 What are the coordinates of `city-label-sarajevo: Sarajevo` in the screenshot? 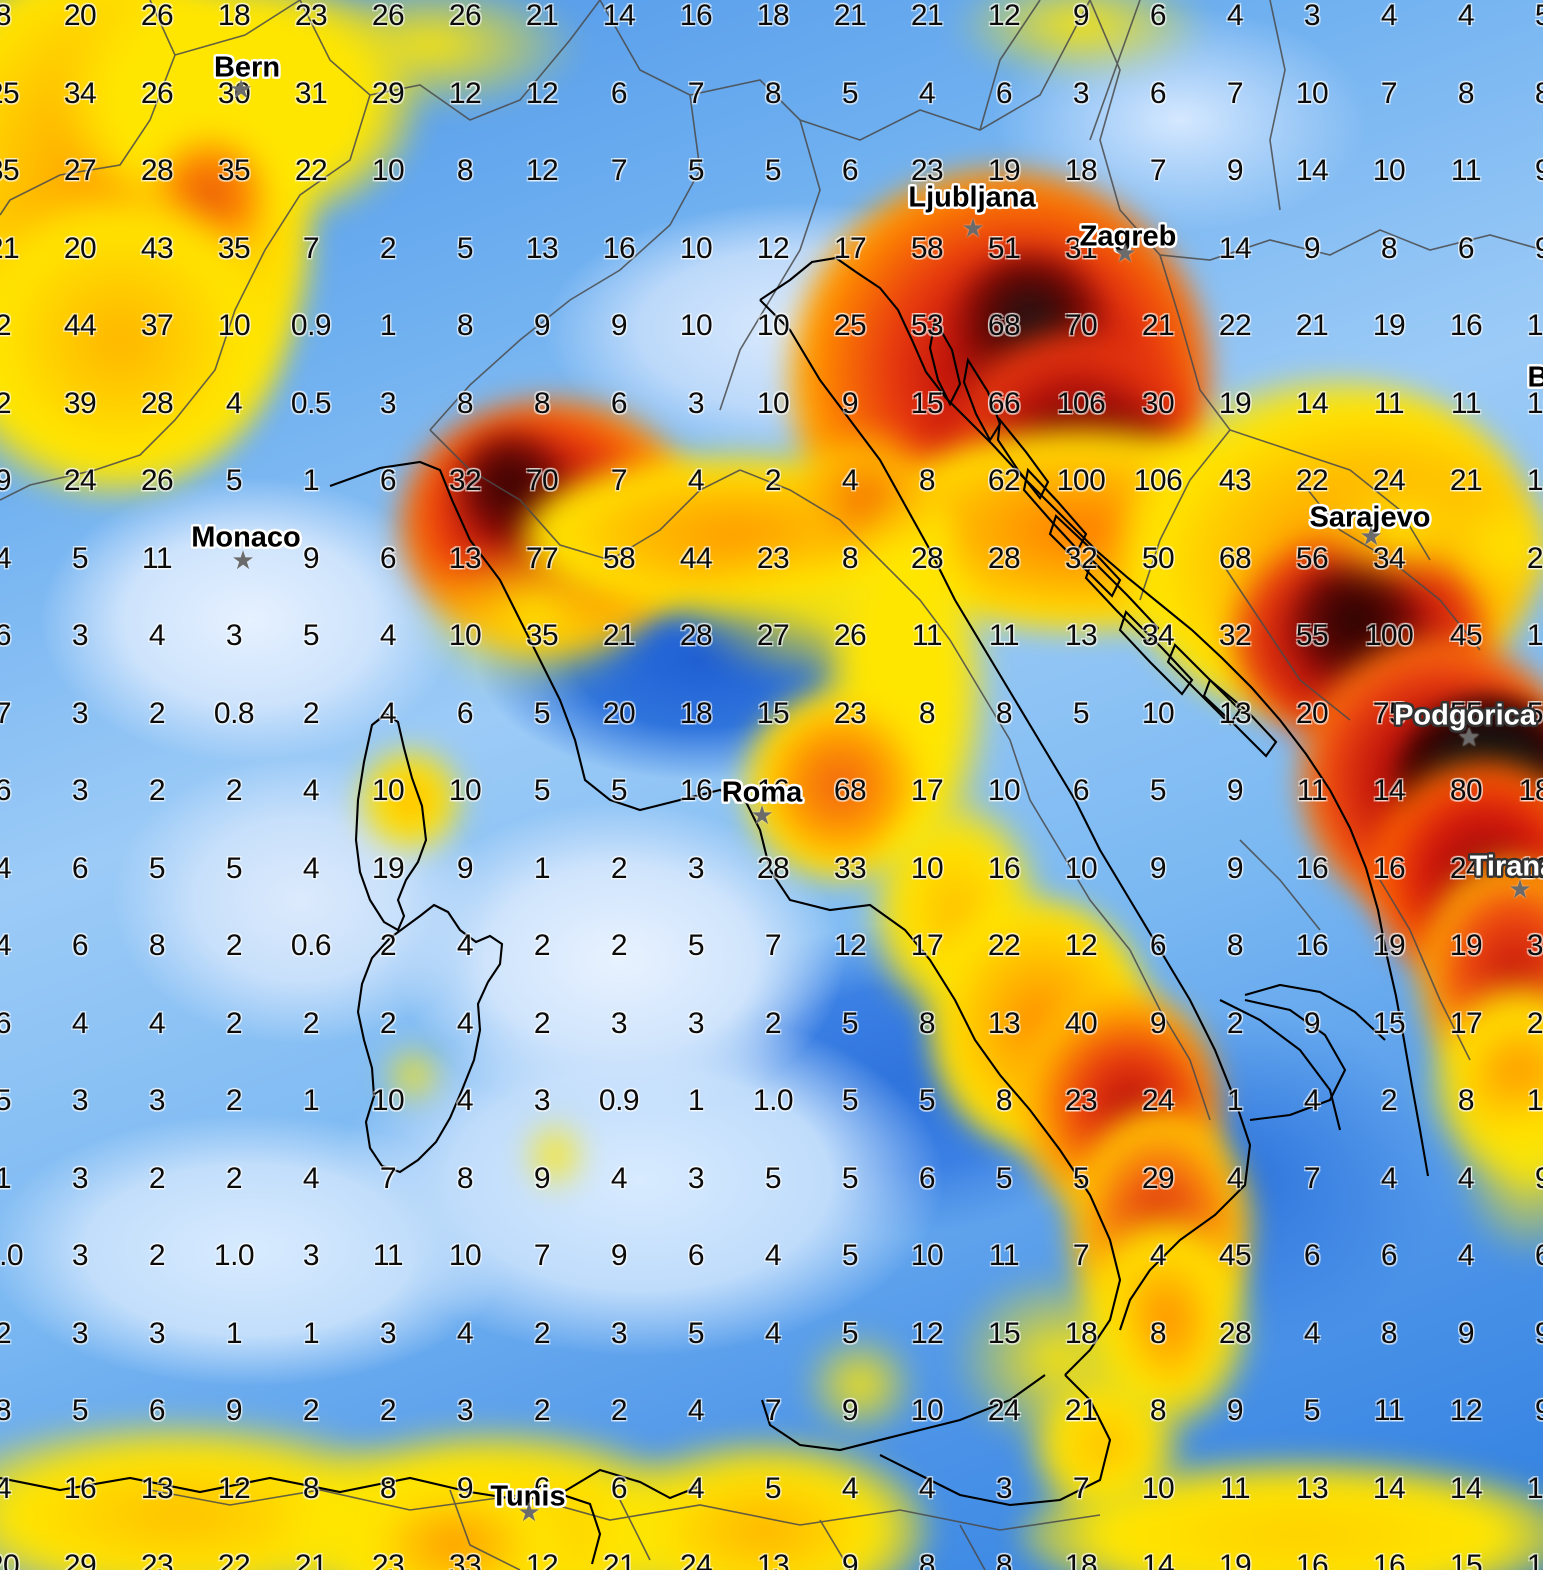 It's located at (1370, 518).